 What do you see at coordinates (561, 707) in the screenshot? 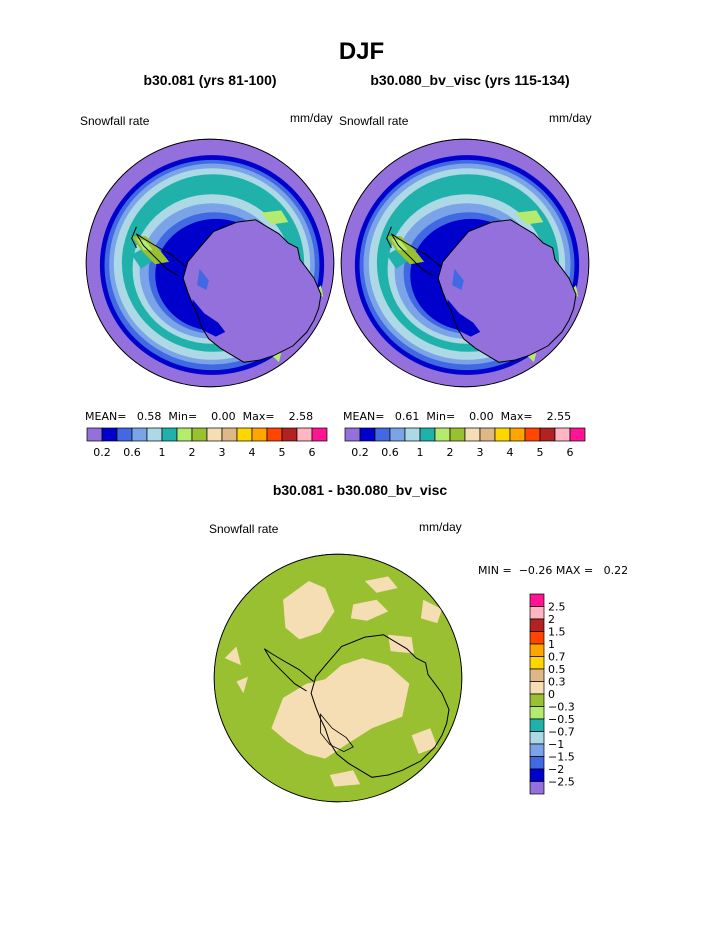
I see `legend-level-label: −0.3` at bounding box center [561, 707].